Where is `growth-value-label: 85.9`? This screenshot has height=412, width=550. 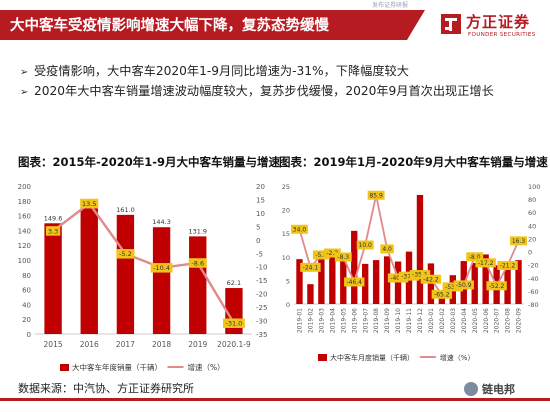 growth-value-label: 85.9 is located at coordinates (376, 195).